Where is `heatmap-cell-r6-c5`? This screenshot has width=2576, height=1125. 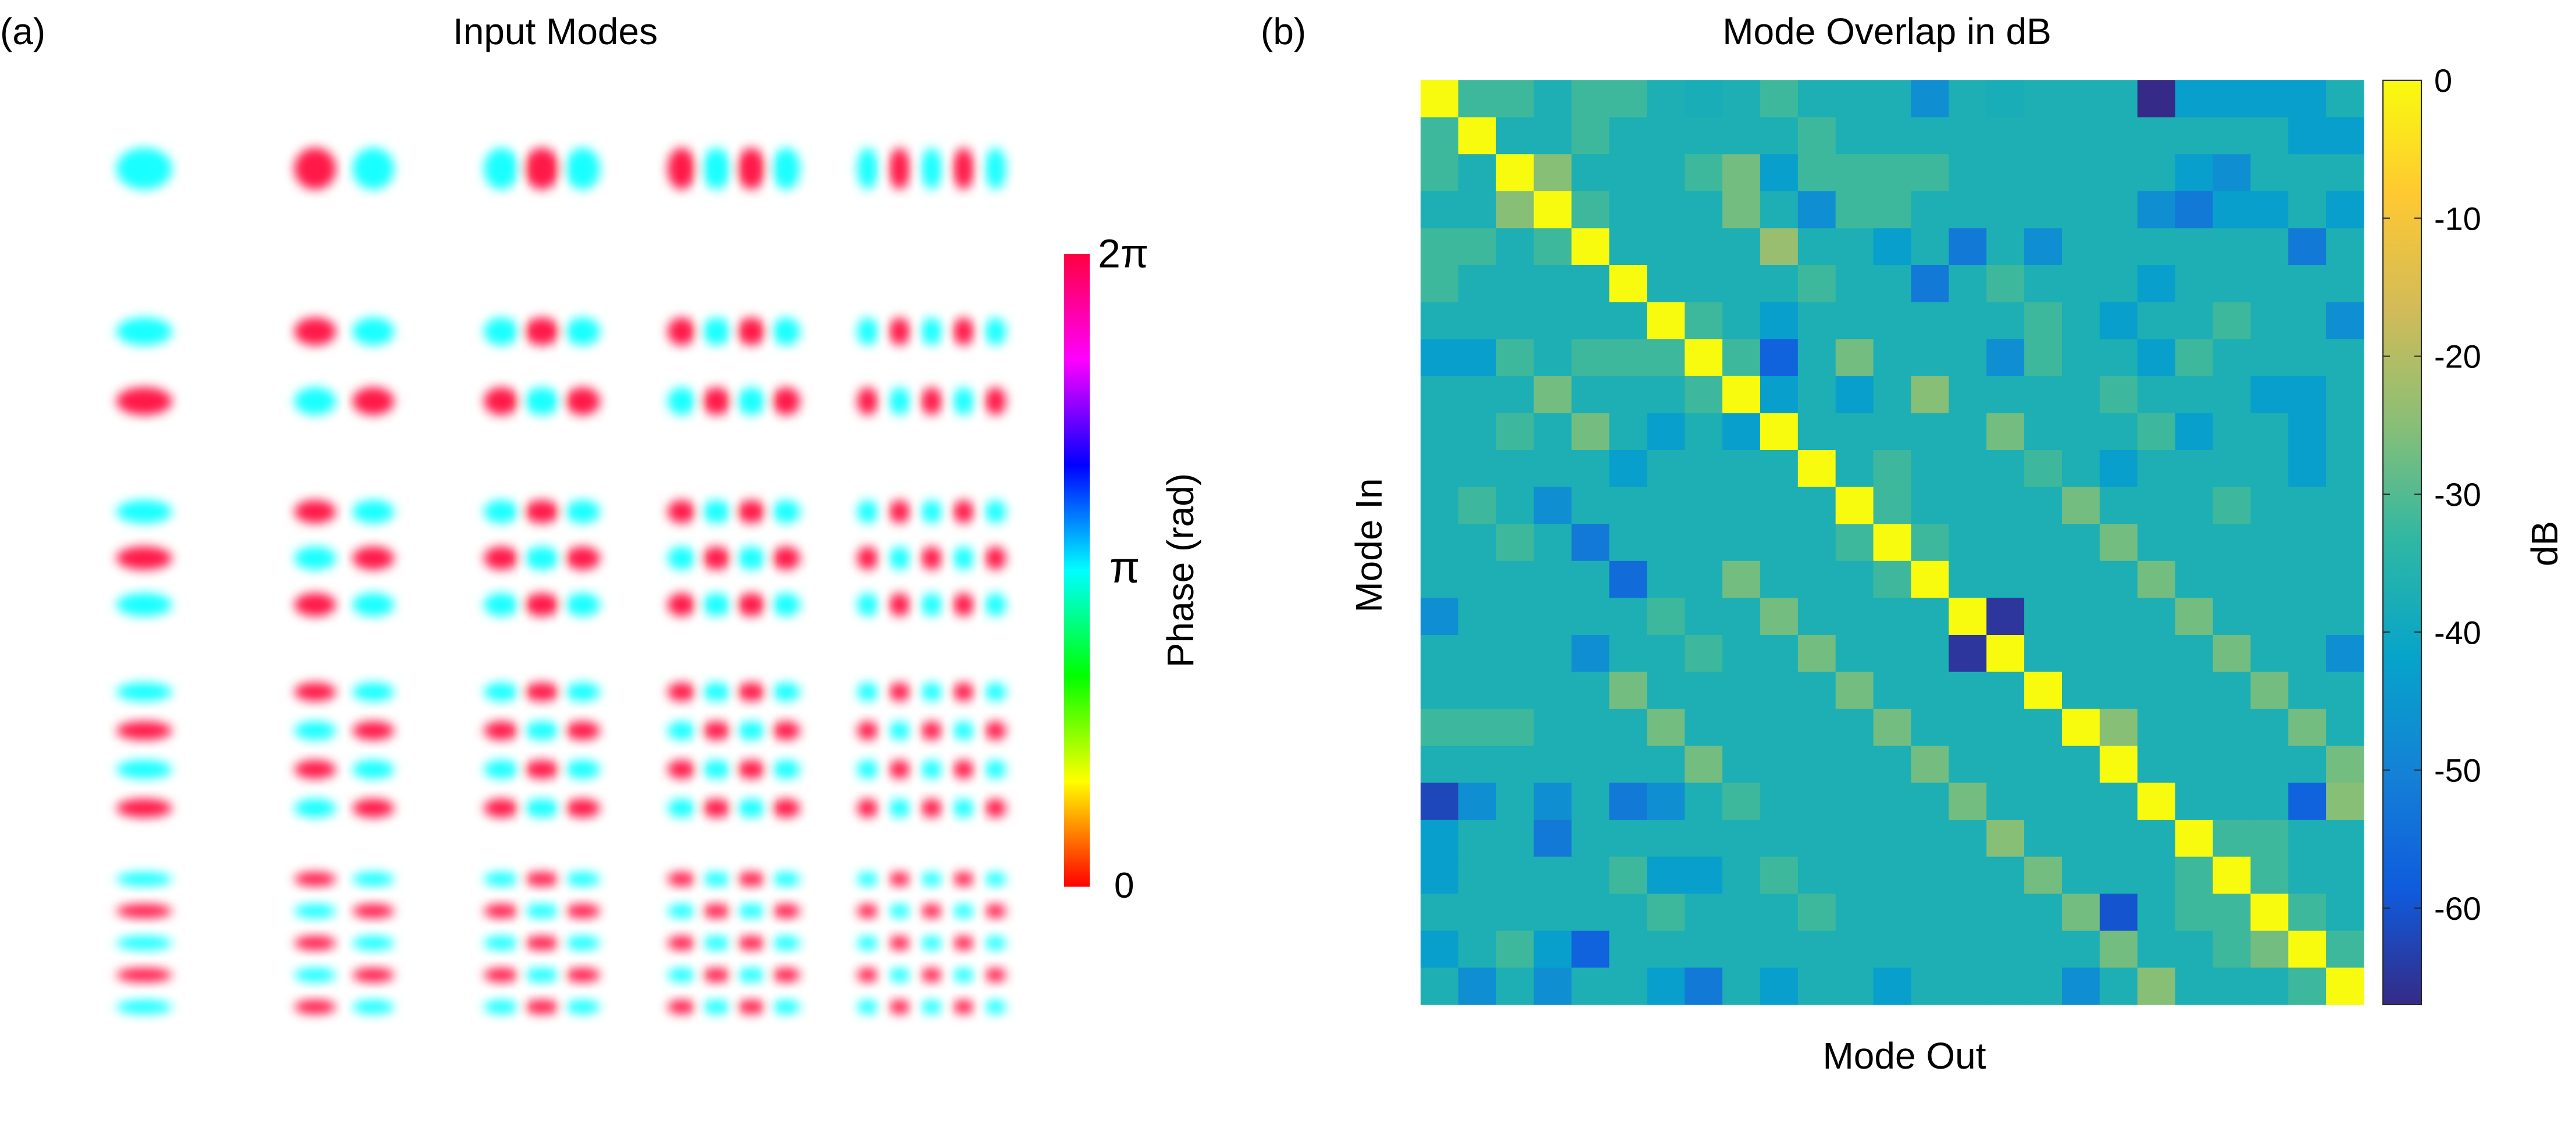
heatmap-cell-r6-c5 is located at coordinates (1628, 321).